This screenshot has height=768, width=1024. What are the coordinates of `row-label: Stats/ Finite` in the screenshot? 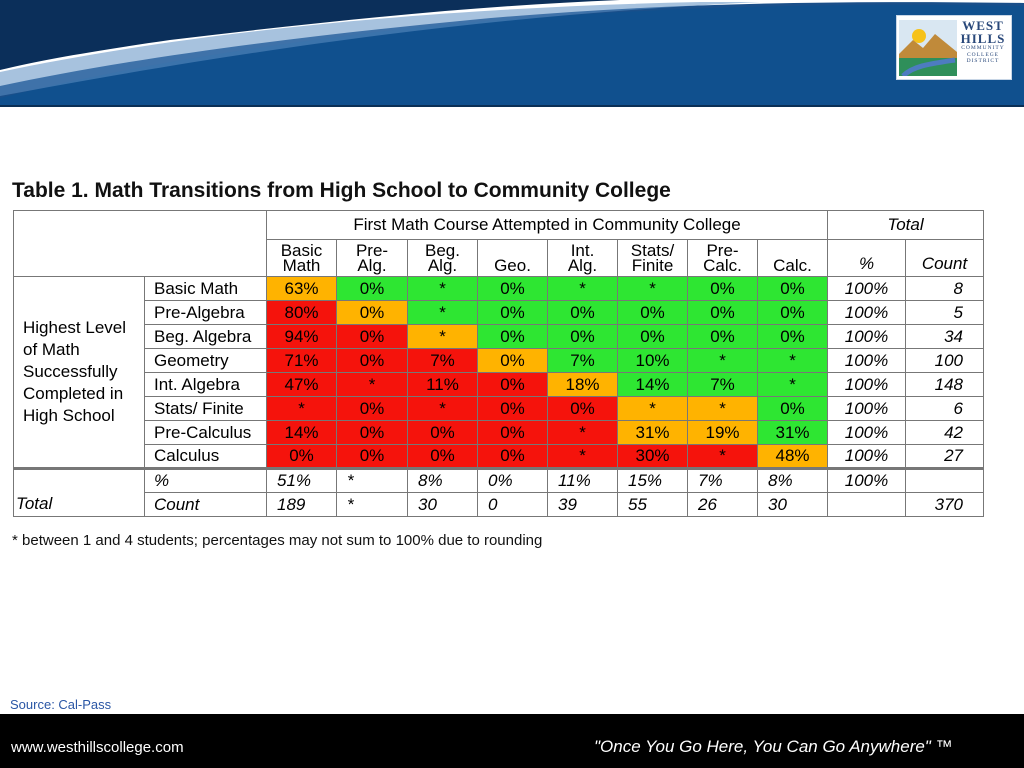 It's located at (205, 408).